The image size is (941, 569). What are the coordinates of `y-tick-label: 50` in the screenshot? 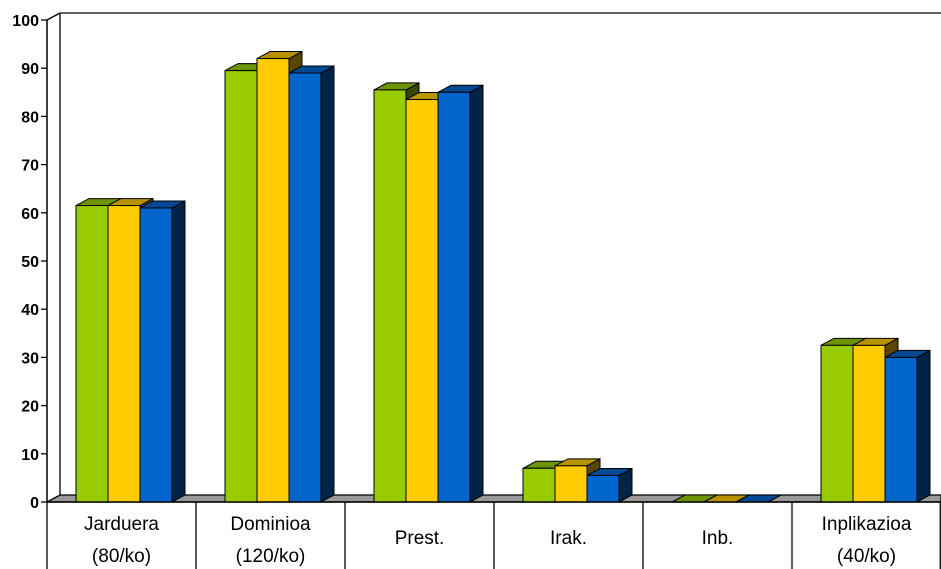 It's located at (30, 262).